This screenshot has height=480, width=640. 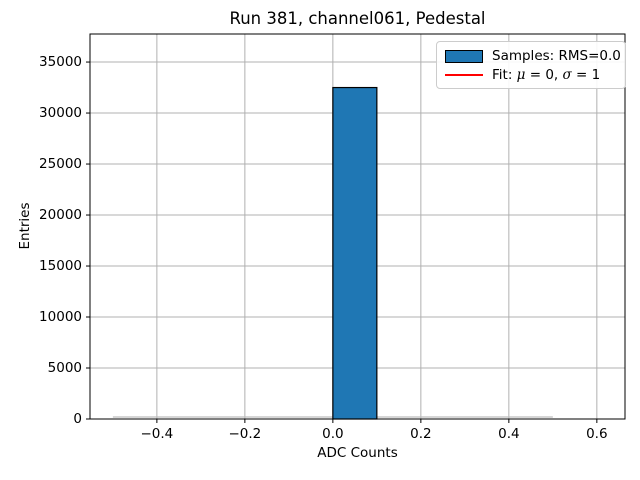 I want to click on legend-fit-sigma-symbol: σ, so click(x=567, y=75).